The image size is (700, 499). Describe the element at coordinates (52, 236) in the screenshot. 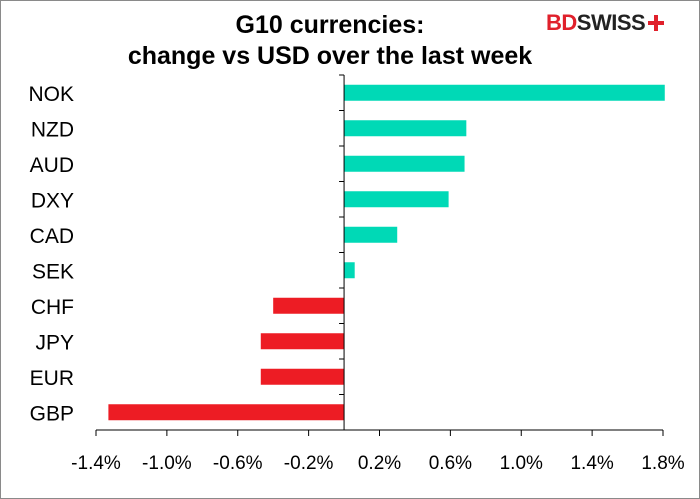

I see `category-label-cad: CAD` at that location.